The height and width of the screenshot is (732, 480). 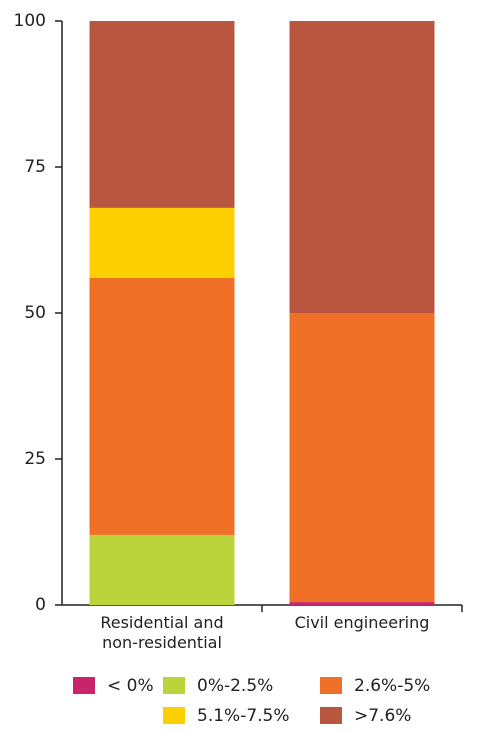 What do you see at coordinates (162, 632) in the screenshot?
I see `x-tick-label: Residential and non-residential` at bounding box center [162, 632].